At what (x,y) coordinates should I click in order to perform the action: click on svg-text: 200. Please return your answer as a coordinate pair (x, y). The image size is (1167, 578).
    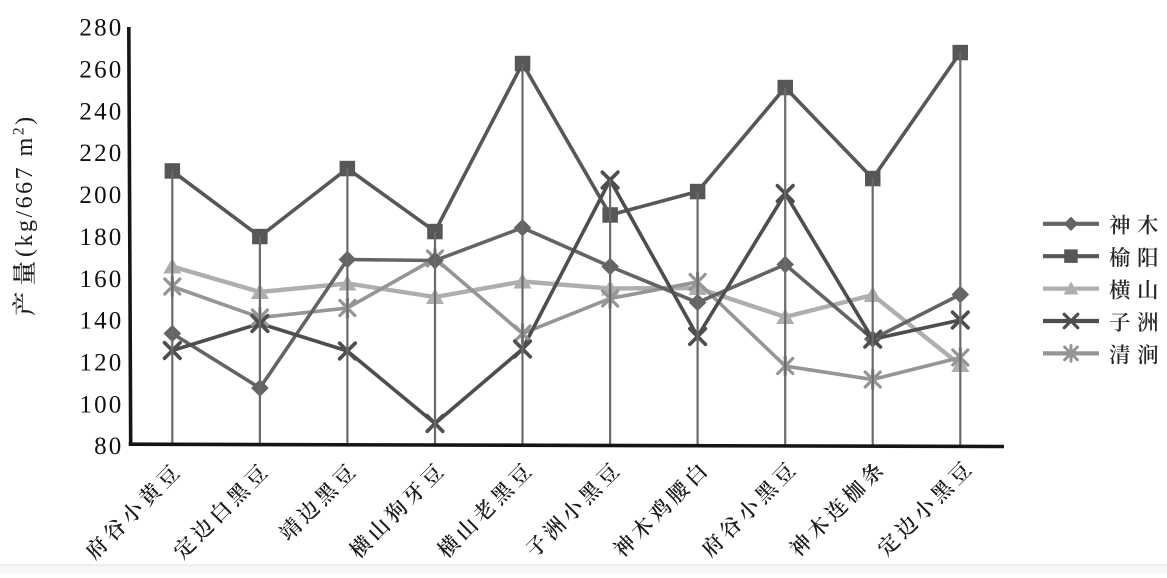
    Looking at the image, I should click on (101, 195).